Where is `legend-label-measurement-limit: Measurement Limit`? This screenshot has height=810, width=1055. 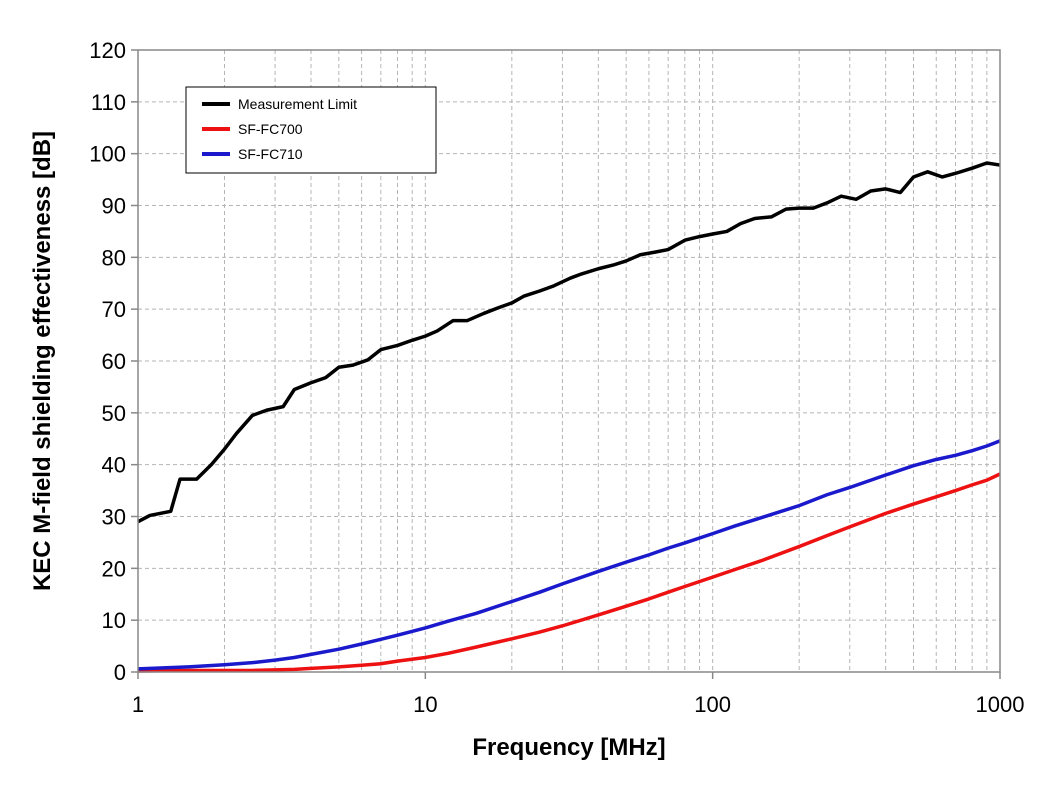 legend-label-measurement-limit: Measurement Limit is located at coordinates (297, 104).